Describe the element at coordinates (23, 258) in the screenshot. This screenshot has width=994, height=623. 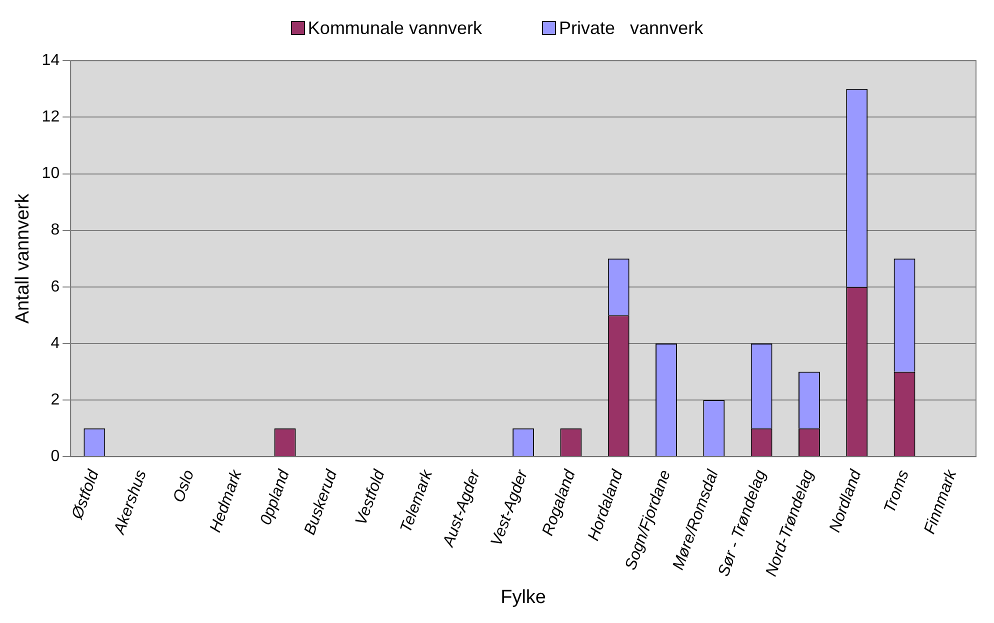
I see `y-axis-title: Antall vannverk` at that location.